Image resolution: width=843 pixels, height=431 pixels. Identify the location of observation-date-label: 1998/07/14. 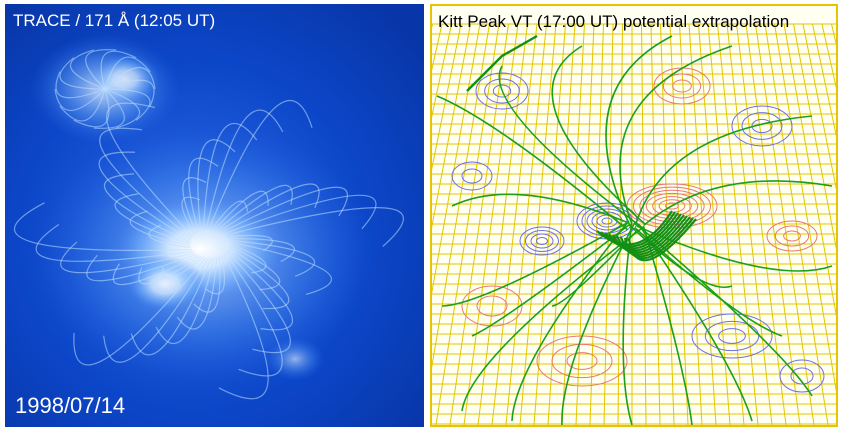
(70, 406).